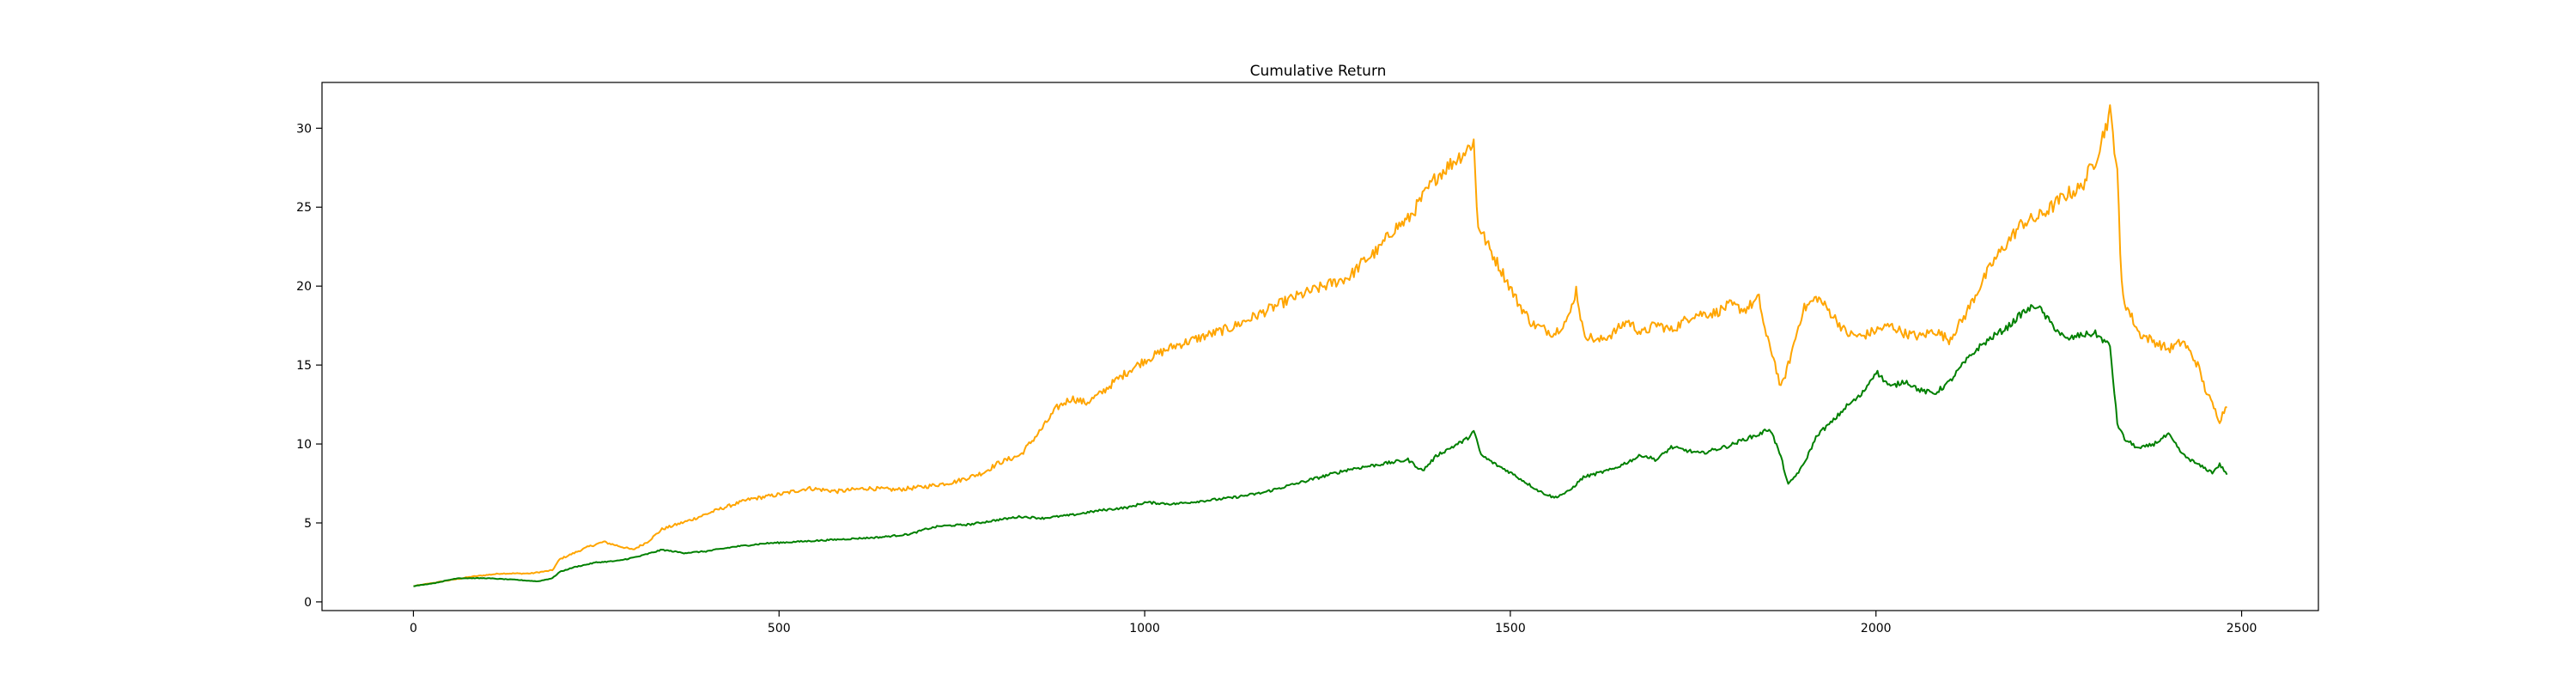 The image size is (2576, 687). I want to click on y-tick-label: 10, so click(304, 445).